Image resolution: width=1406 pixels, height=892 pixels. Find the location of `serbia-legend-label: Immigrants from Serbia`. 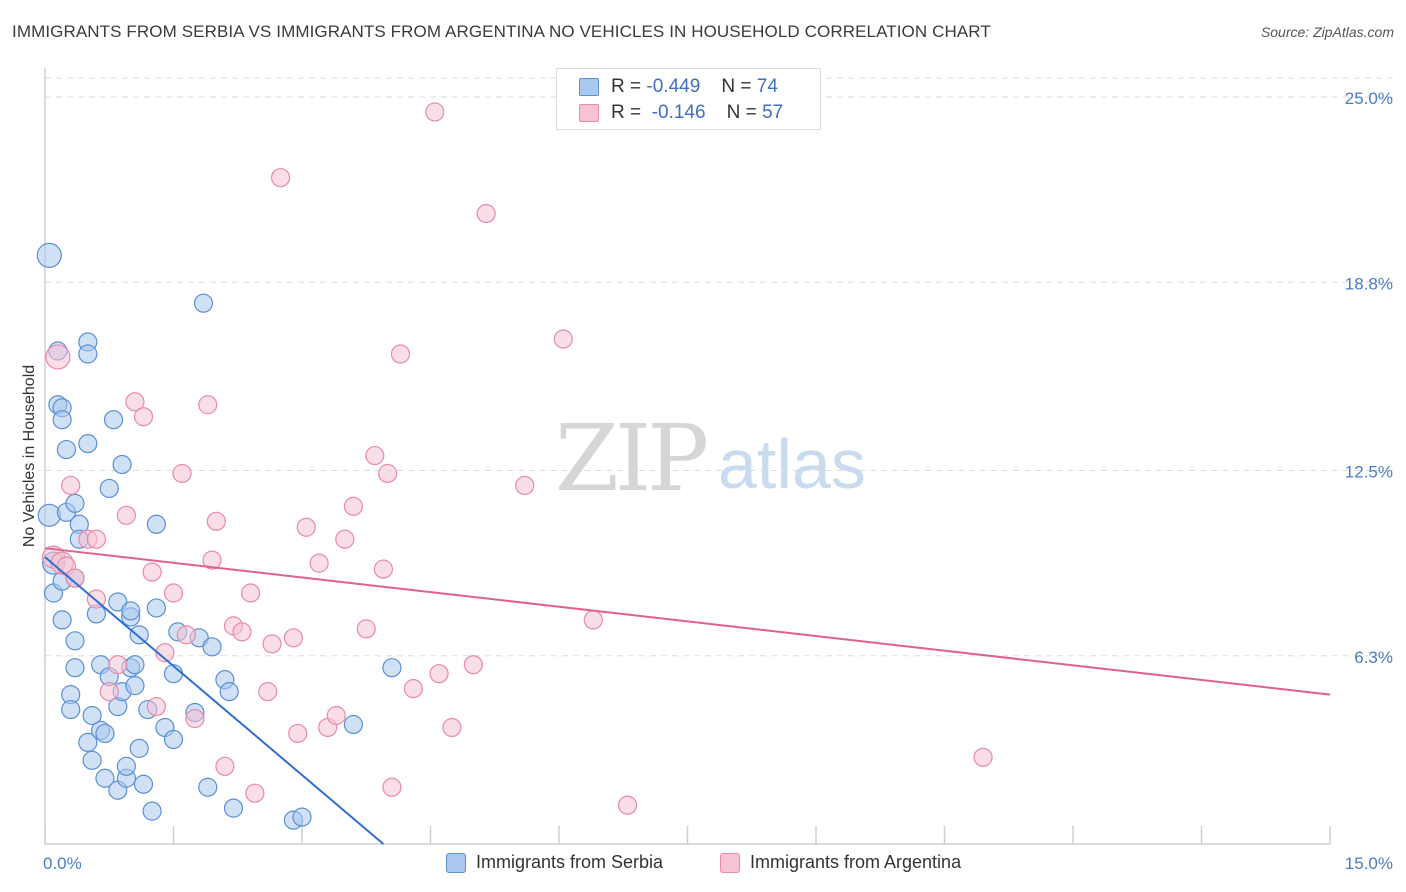

serbia-legend-label: Immigrants from Serbia is located at coordinates (570, 862).